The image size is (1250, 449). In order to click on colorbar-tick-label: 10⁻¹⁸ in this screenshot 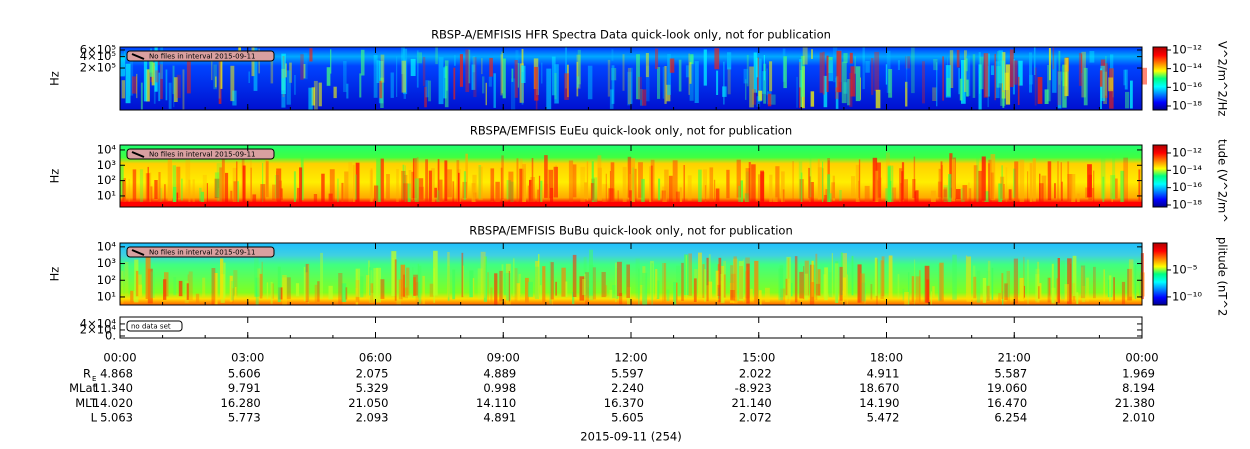, I will do `click(1187, 205)`.